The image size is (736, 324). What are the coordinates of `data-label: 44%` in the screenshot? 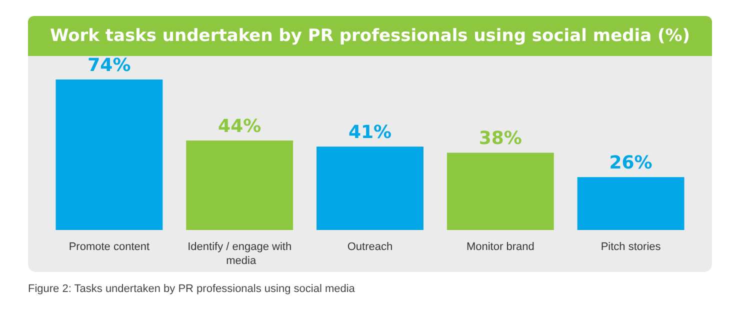 It's located at (240, 127).